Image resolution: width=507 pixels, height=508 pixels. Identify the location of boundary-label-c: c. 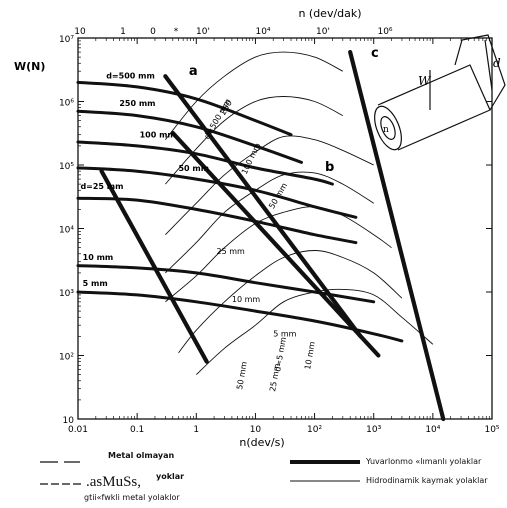
(375, 53).